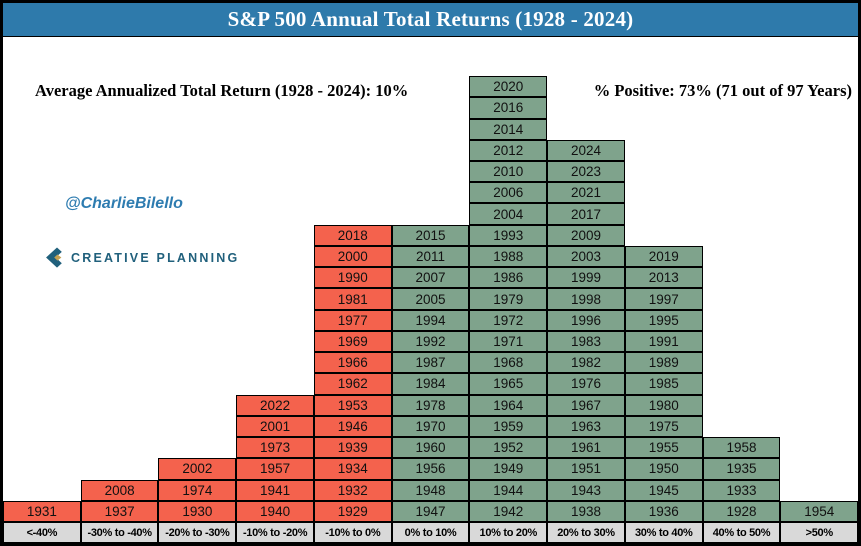 The width and height of the screenshot is (861, 546). Describe the element at coordinates (352, 320) in the screenshot. I see `year-cell: 1977` at that location.